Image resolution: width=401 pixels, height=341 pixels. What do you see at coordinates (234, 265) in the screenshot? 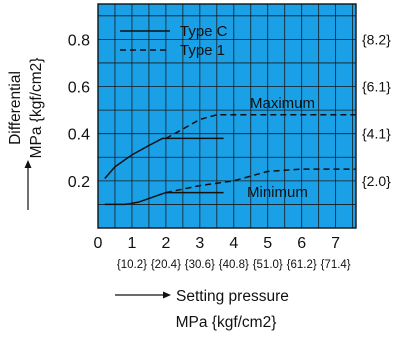
I see `x-secondary-tick-label: {40.8}` at bounding box center [234, 265].